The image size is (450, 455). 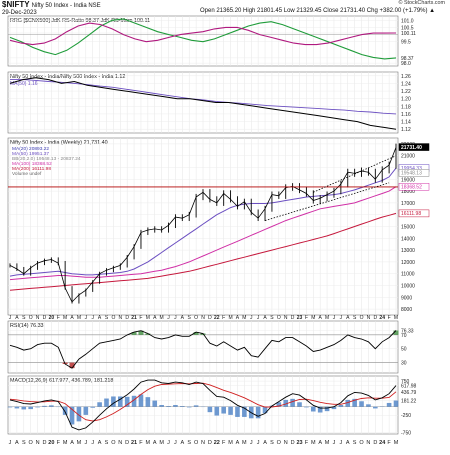 What do you see at coordinates (406, 123) in the screenshot?
I see `y-tick-label: 1.14` at bounding box center [406, 123].